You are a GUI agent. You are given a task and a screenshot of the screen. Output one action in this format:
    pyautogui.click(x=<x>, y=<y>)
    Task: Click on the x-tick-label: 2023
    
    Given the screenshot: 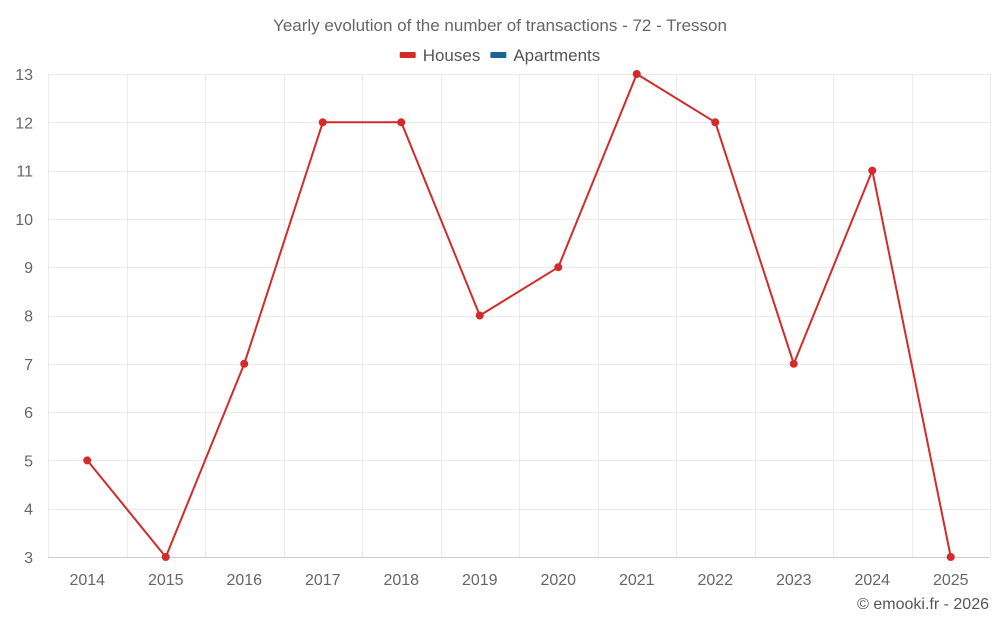 What is the action you would take?
    pyautogui.click(x=794, y=580)
    